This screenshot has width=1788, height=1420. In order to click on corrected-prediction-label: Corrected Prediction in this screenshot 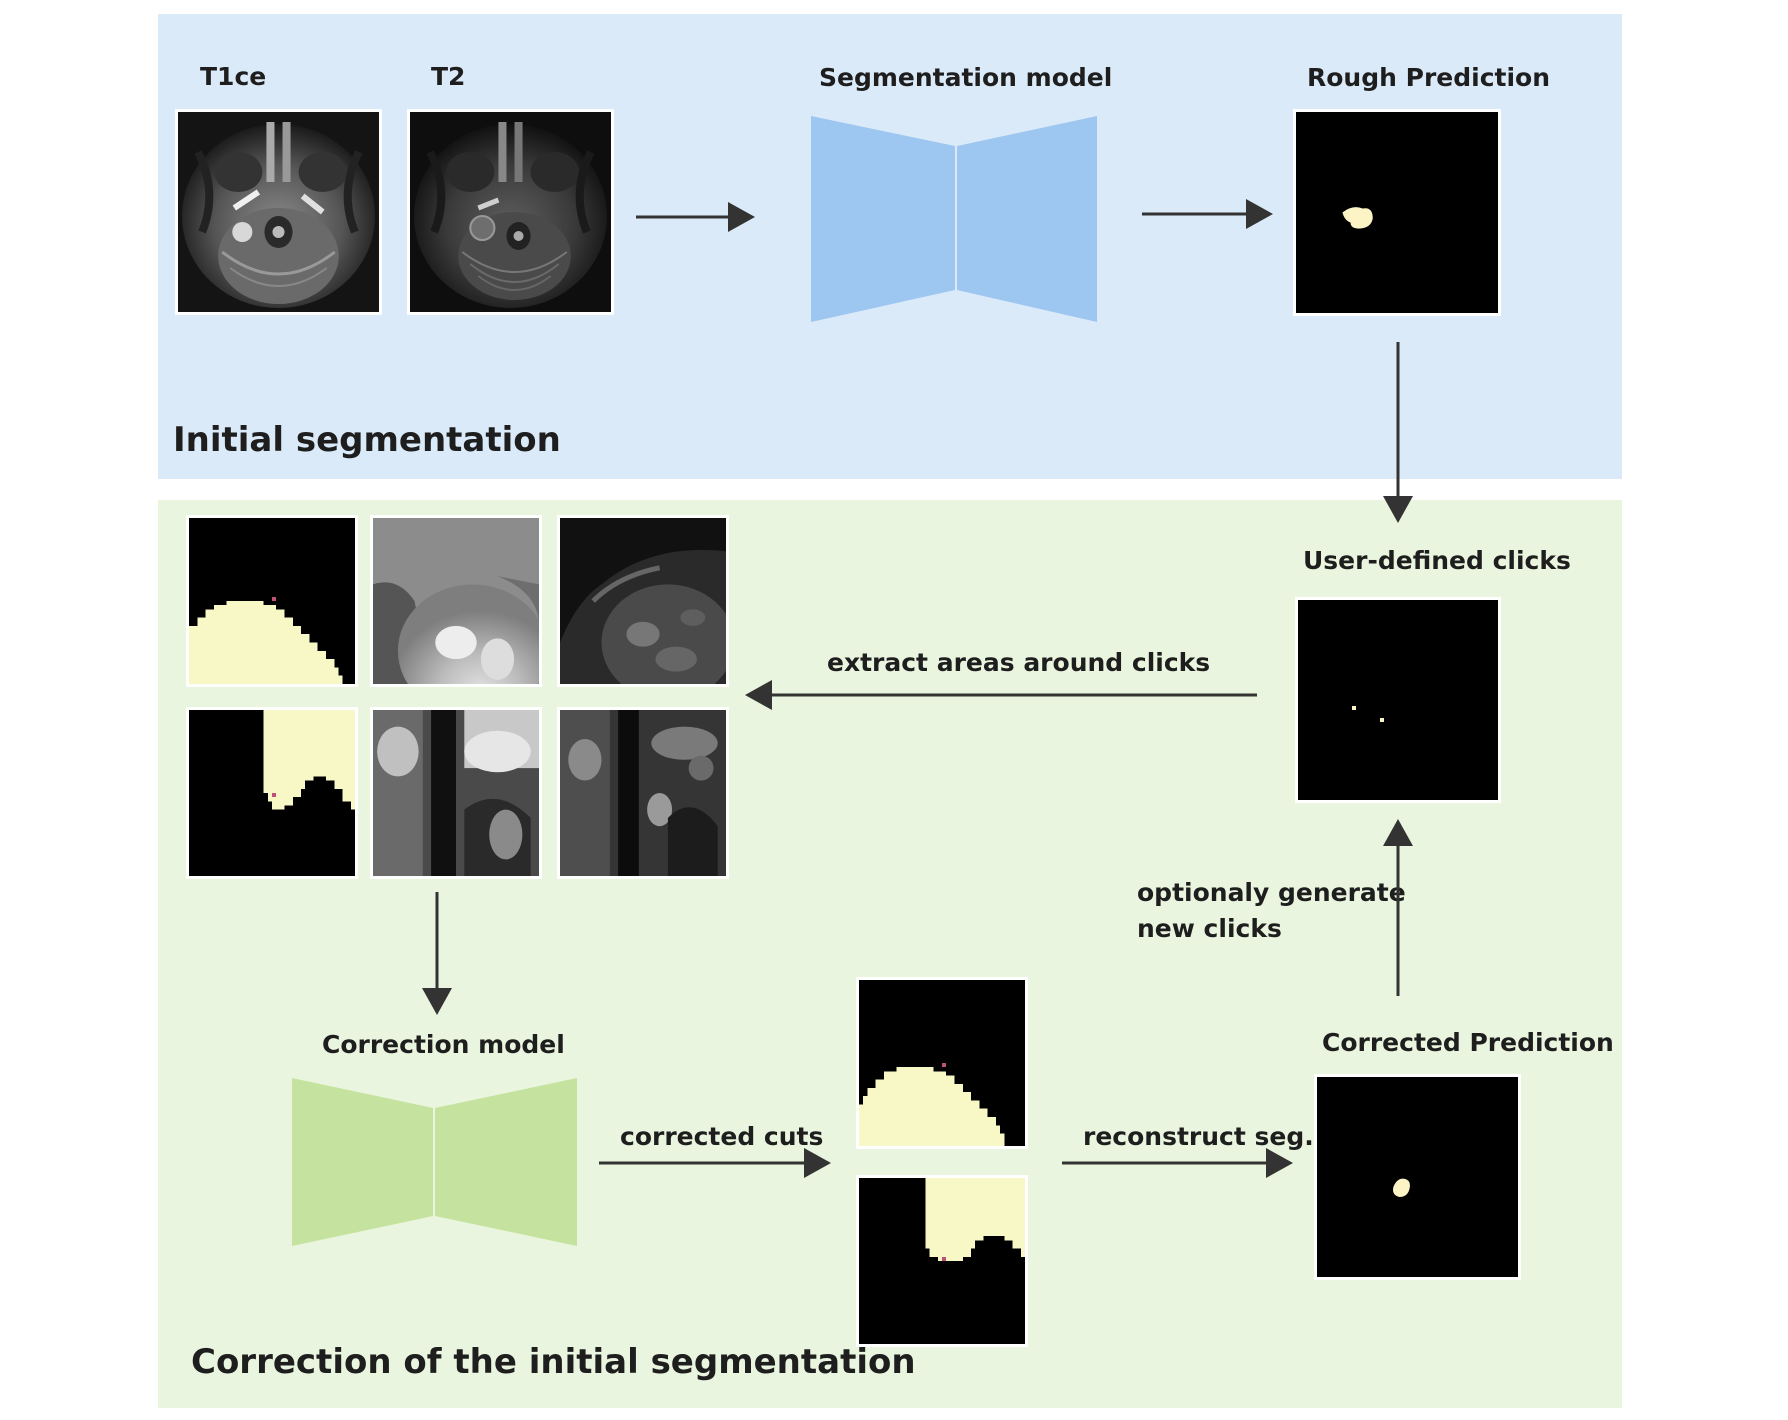, I will do `click(1468, 1042)`.